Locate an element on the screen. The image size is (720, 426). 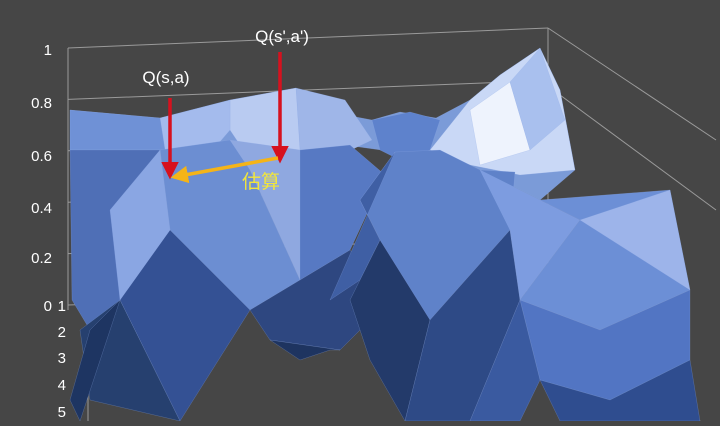
z-tick-label: 0.2 is located at coordinates (41, 258).